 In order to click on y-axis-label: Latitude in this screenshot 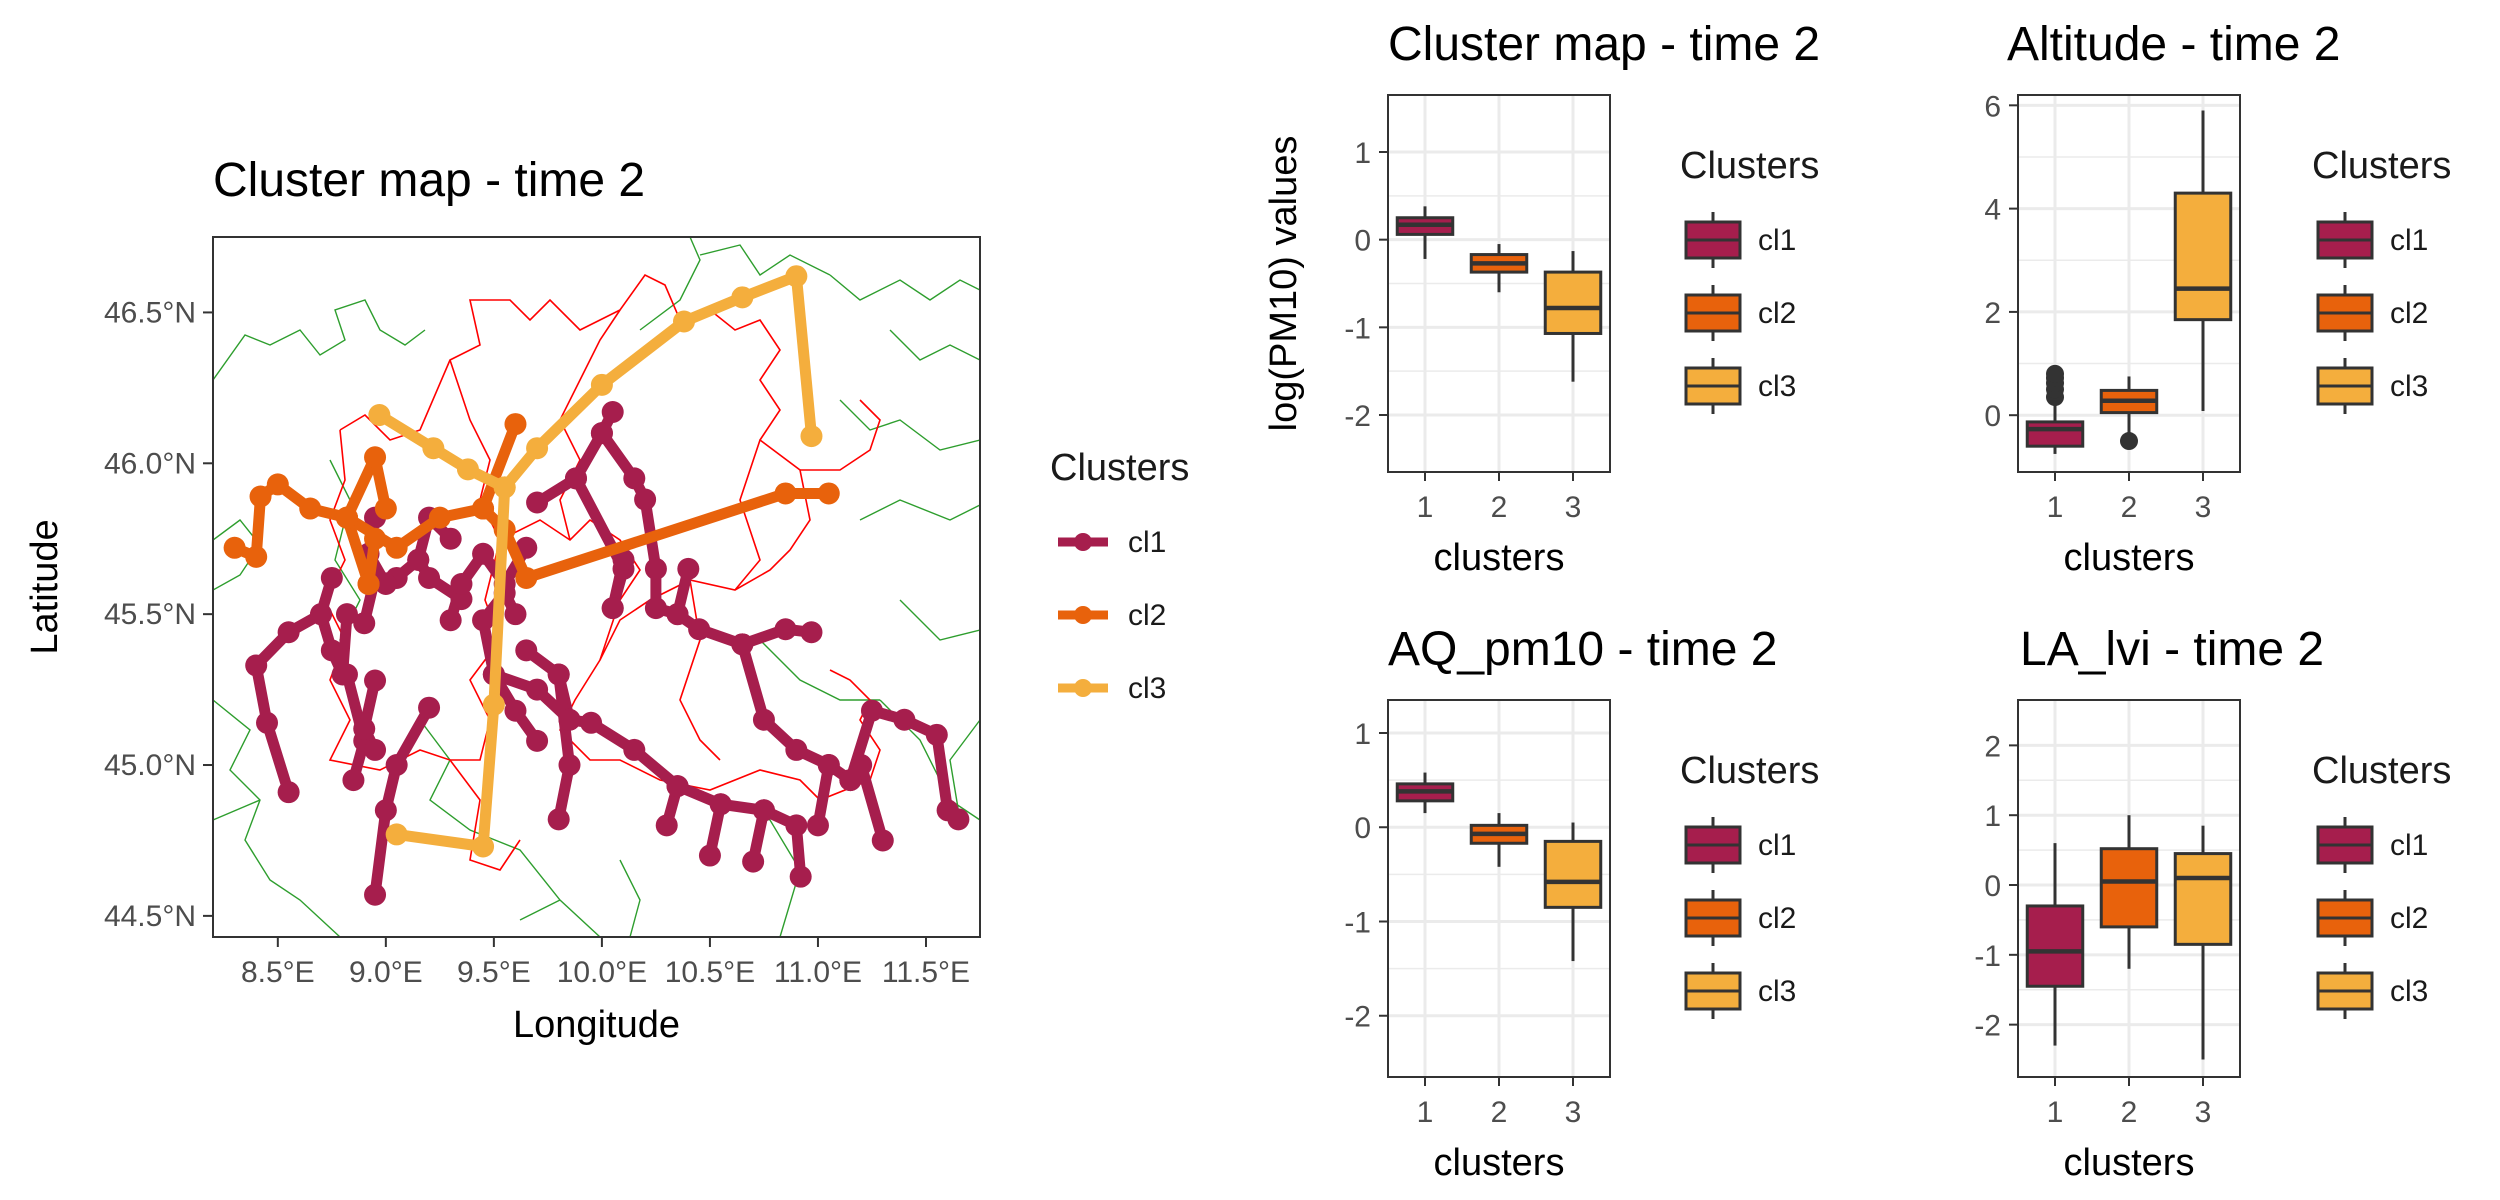, I will do `click(45, 586)`.